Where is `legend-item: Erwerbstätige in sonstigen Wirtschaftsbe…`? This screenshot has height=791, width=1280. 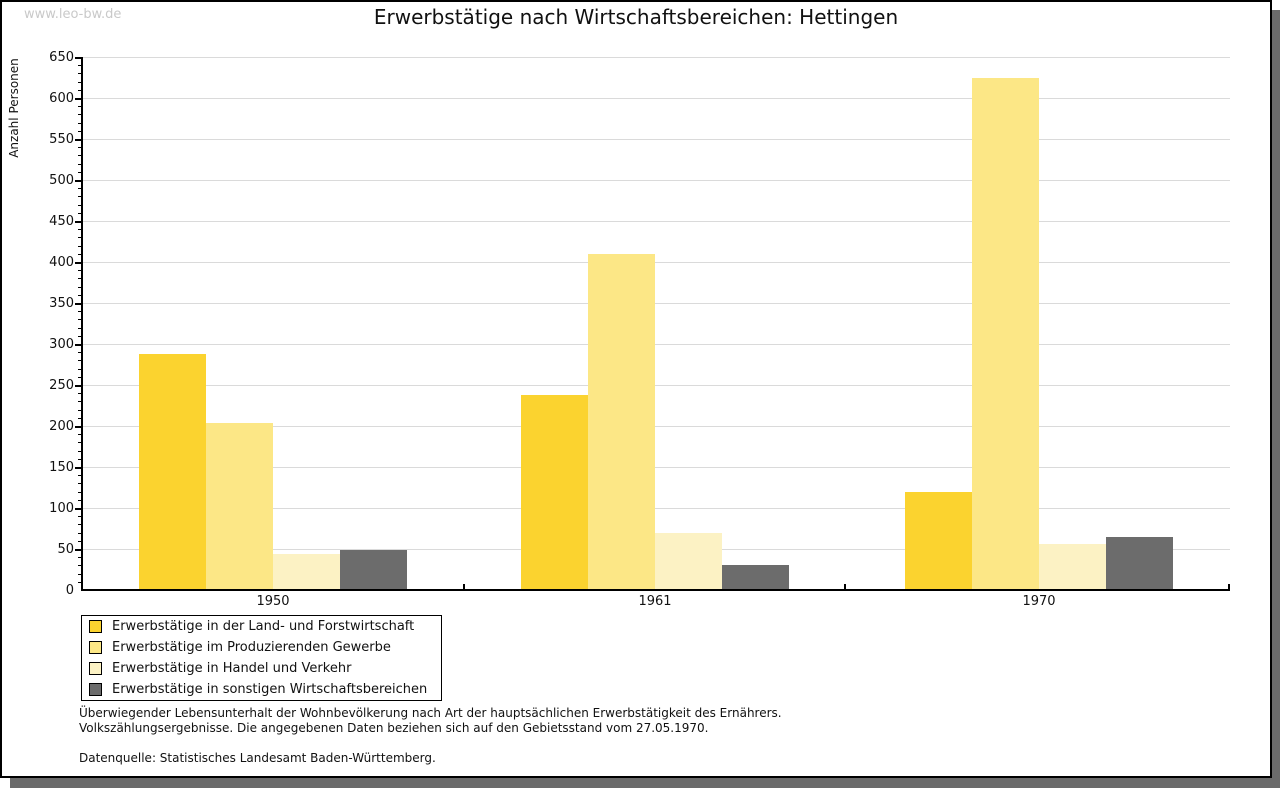
legend-item: Erwerbstätige in sonstigen Wirtschaftsbe… is located at coordinates (261, 689).